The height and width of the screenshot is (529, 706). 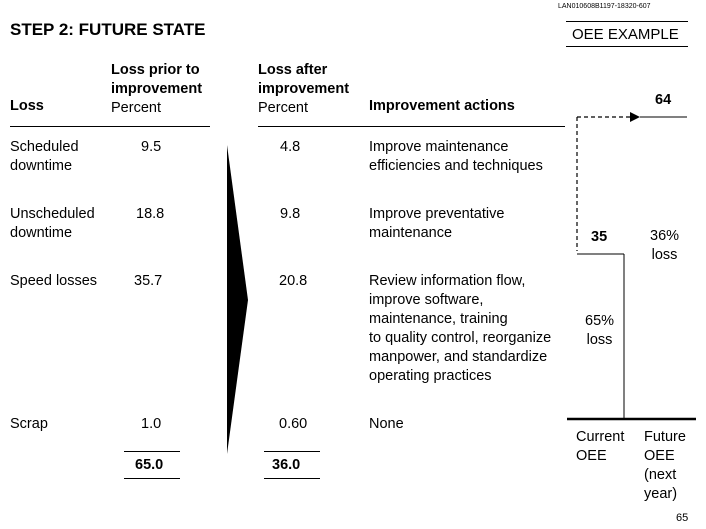 I want to click on row-action-unscheduled: Improve preventative maintenance, so click(x=437, y=223).